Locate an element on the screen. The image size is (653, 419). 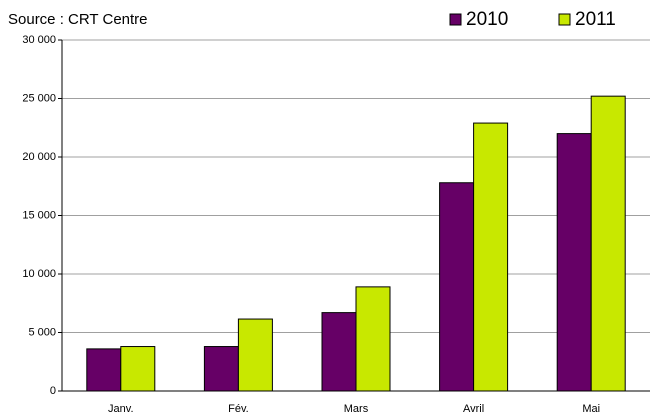
source-note: Source : CRT Centre is located at coordinates (78, 19).